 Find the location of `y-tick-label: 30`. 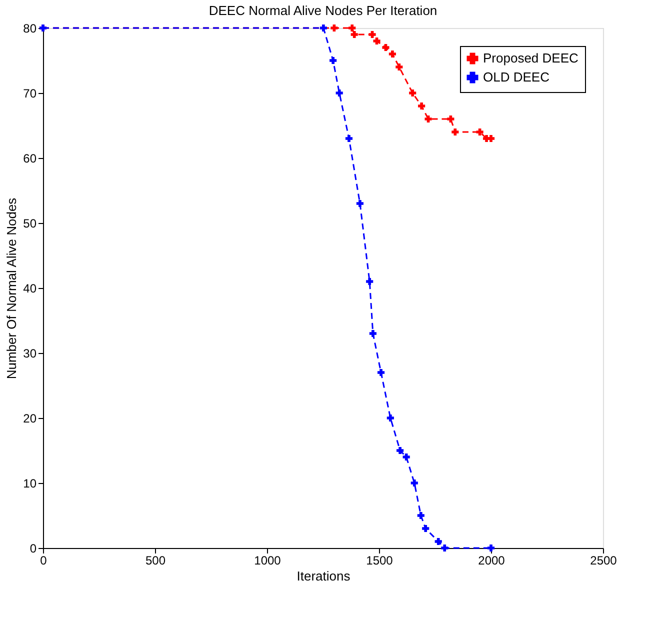

y-tick-label: 30 is located at coordinates (30, 353).